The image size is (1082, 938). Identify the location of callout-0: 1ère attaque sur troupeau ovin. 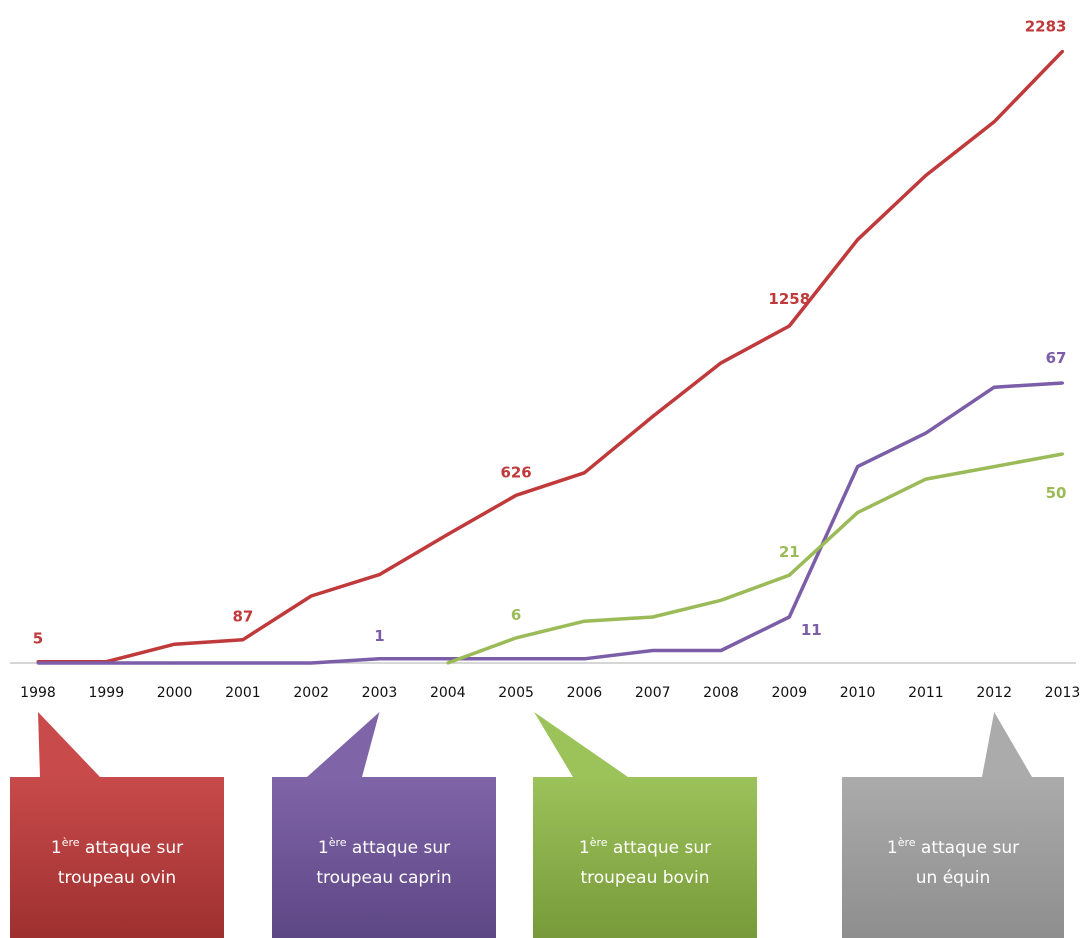
(117, 825).